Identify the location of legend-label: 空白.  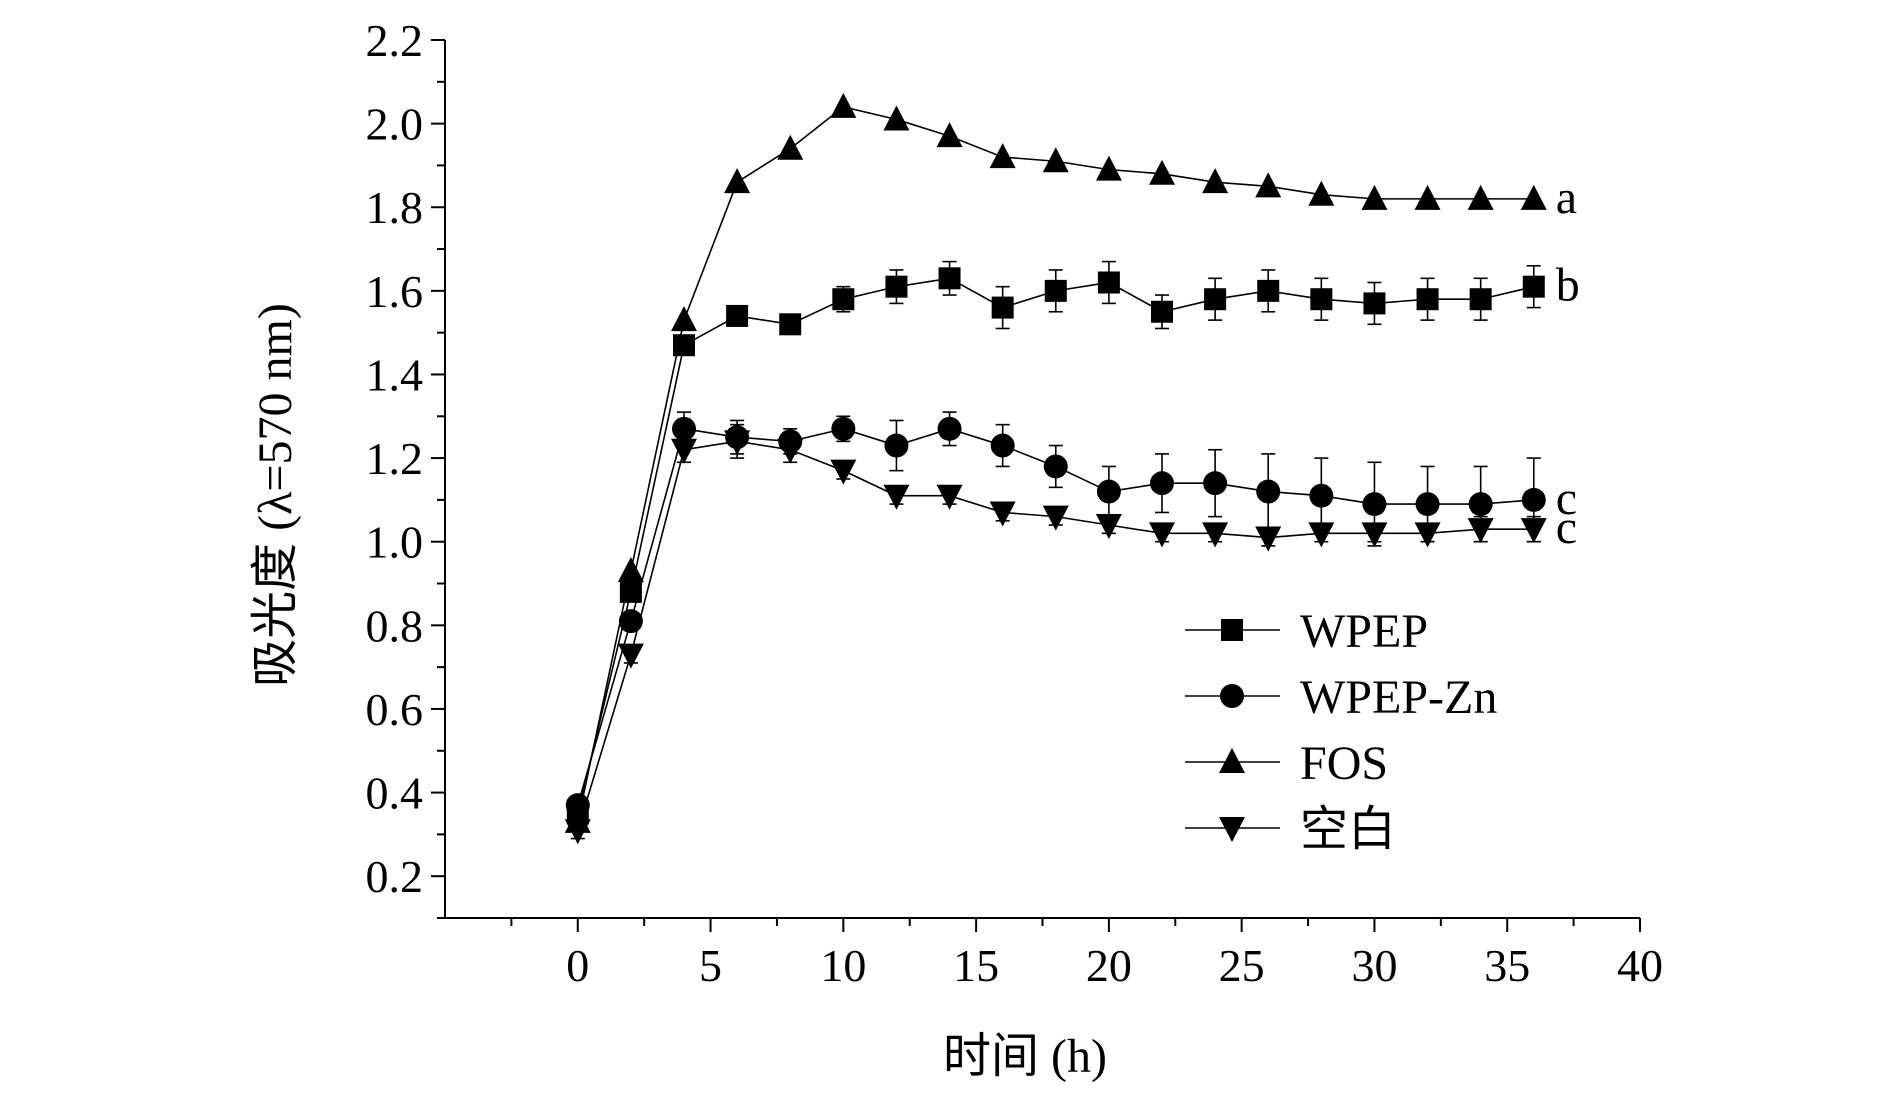
(1348, 829).